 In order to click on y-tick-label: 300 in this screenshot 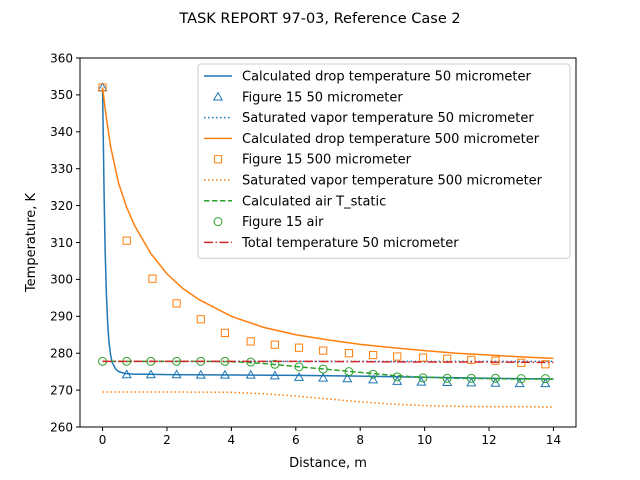, I will do `click(61, 280)`.